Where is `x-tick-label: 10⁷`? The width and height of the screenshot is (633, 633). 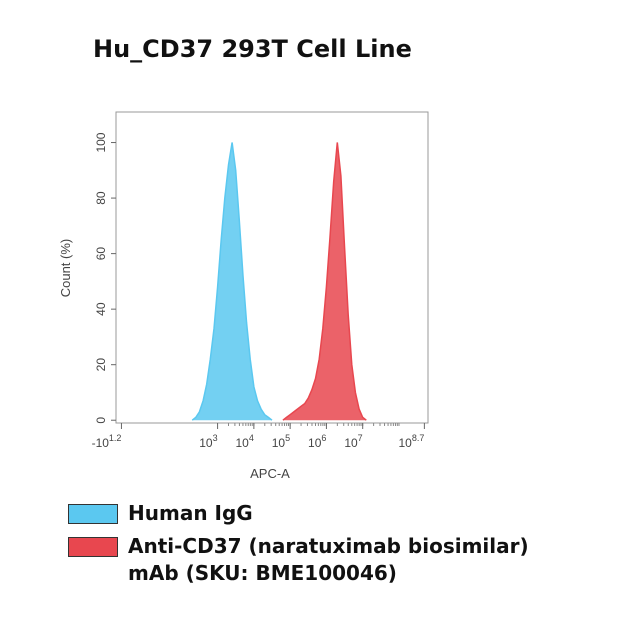
x-tick-label: 10⁷ is located at coordinates (353, 441).